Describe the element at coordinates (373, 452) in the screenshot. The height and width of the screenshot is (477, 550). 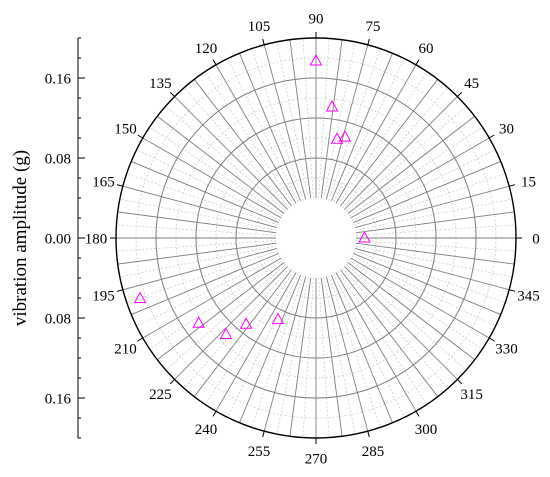
I see `angle-tick-label: 285` at that location.